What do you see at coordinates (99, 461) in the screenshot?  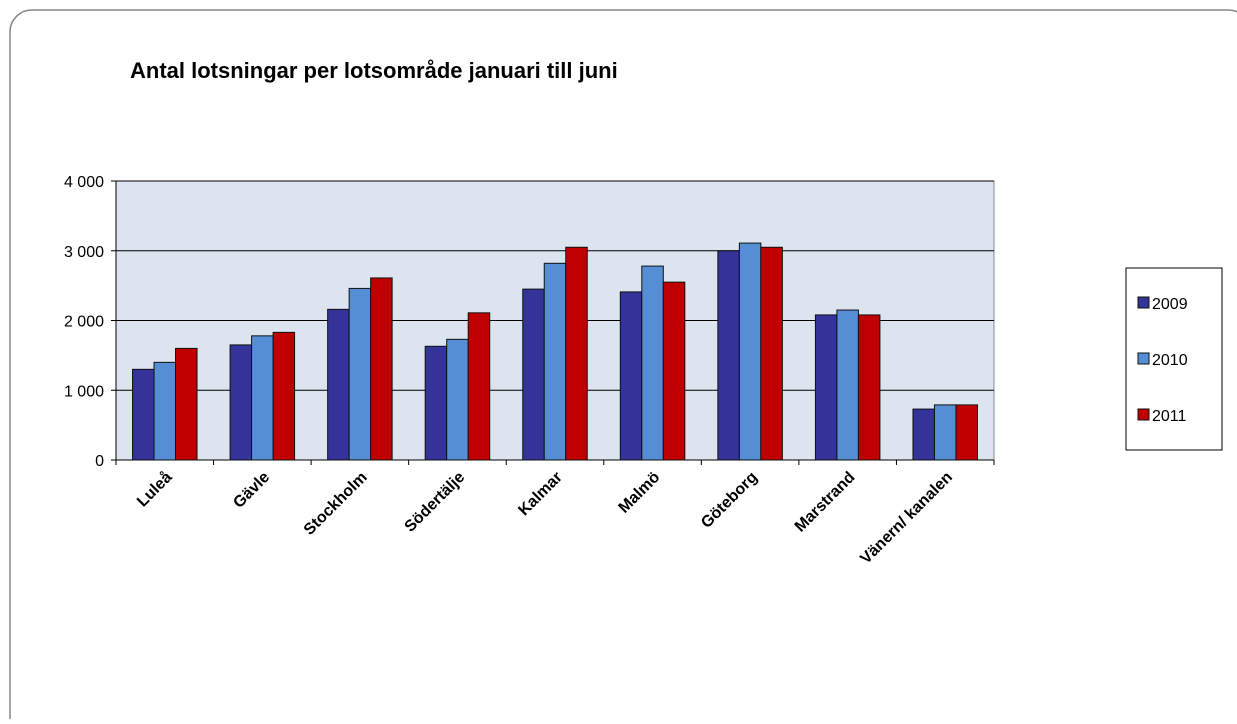 I see `y-tick-label: 0` at bounding box center [99, 461].